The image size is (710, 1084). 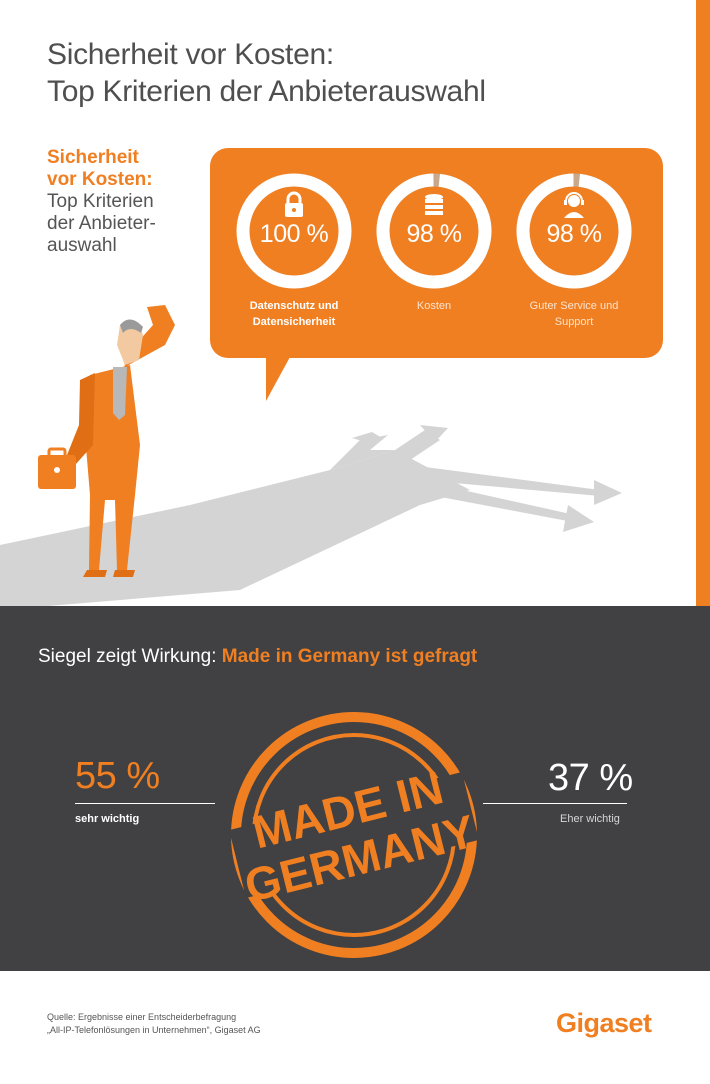 What do you see at coordinates (112, 467) in the screenshot?
I see `suit-body` at bounding box center [112, 467].